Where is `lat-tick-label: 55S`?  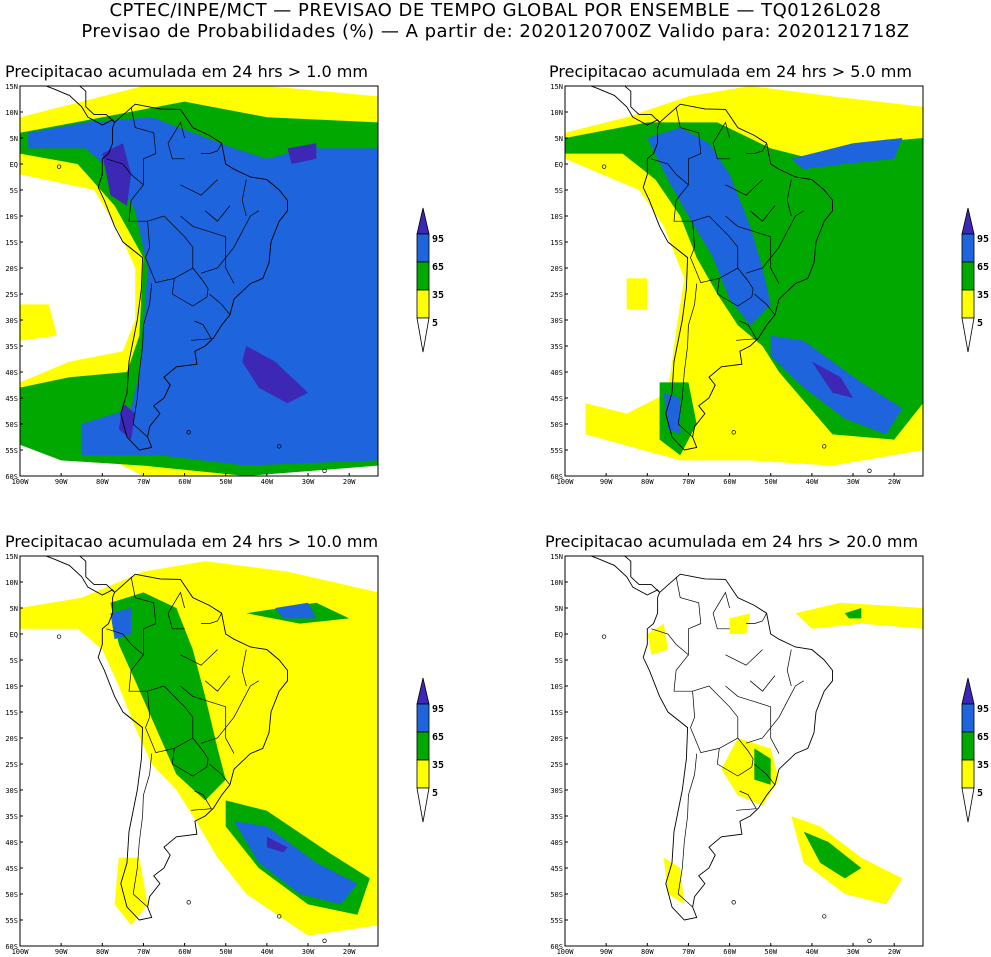
lat-tick-label: 55S is located at coordinates (556, 921).